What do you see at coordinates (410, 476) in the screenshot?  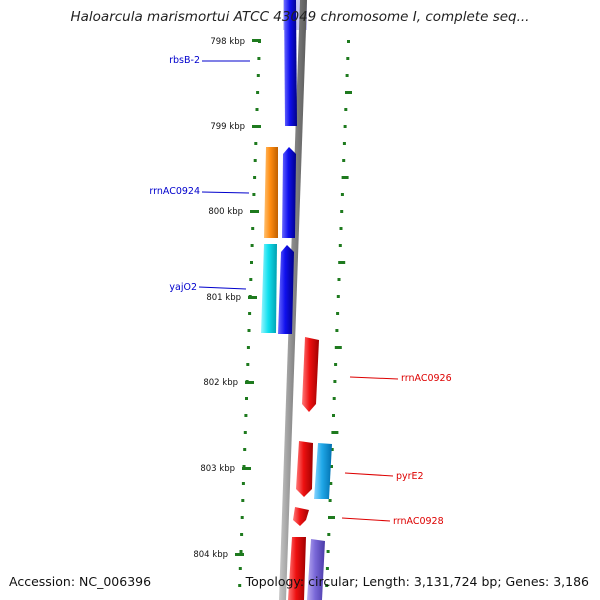 I see `gene-label-pyrE2-text: pyrE2` at bounding box center [410, 476].